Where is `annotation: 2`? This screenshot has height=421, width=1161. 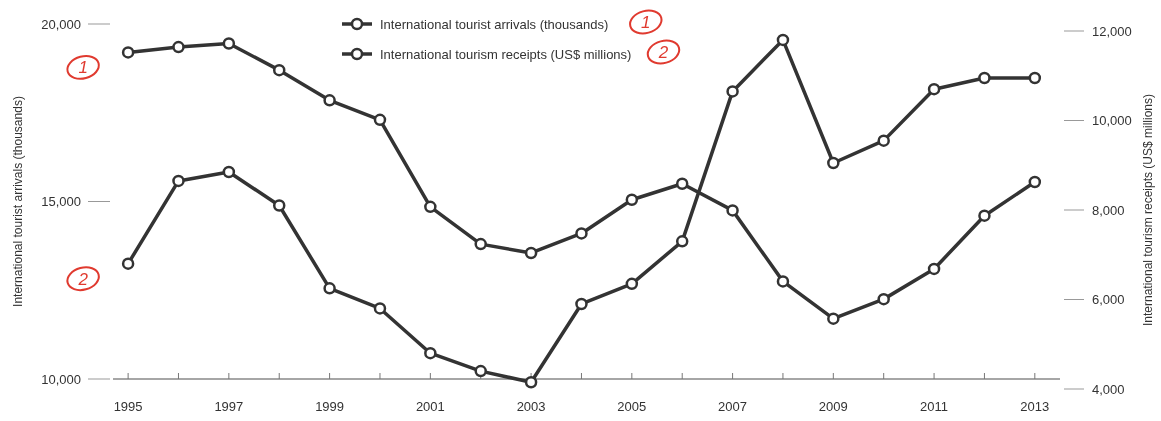 annotation: 2 is located at coordinates (663, 52).